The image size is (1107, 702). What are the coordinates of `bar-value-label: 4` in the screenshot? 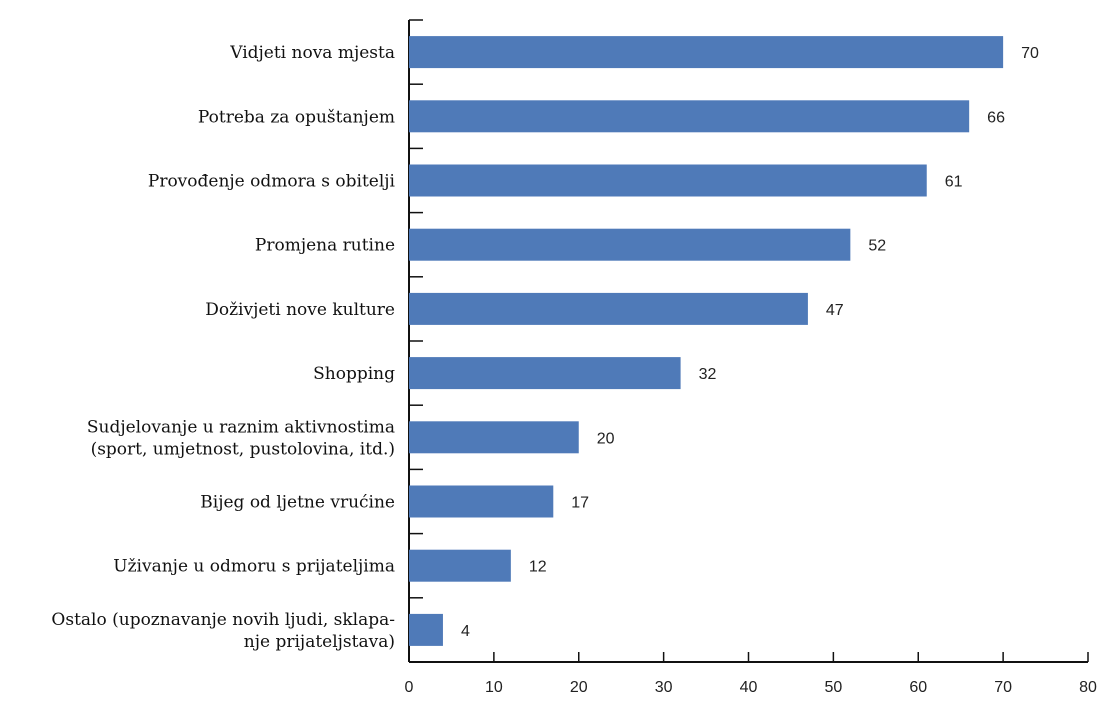 It's located at (465, 631).